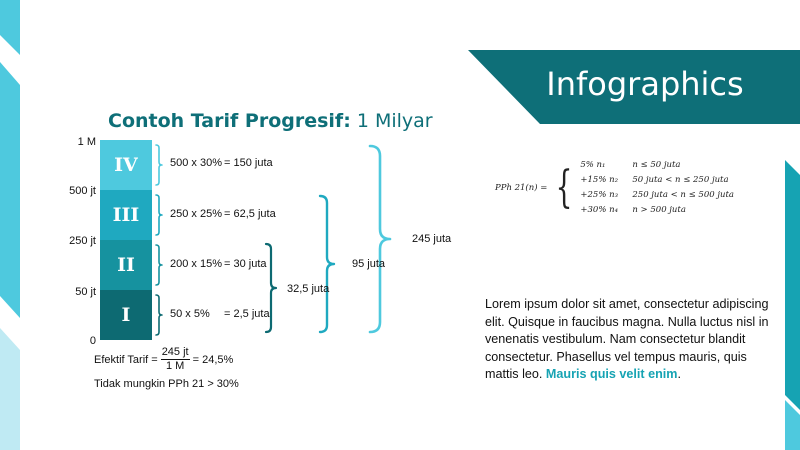  I want to click on formula-row: 5% n₁ n ≤ 50 juta, so click(657, 165).